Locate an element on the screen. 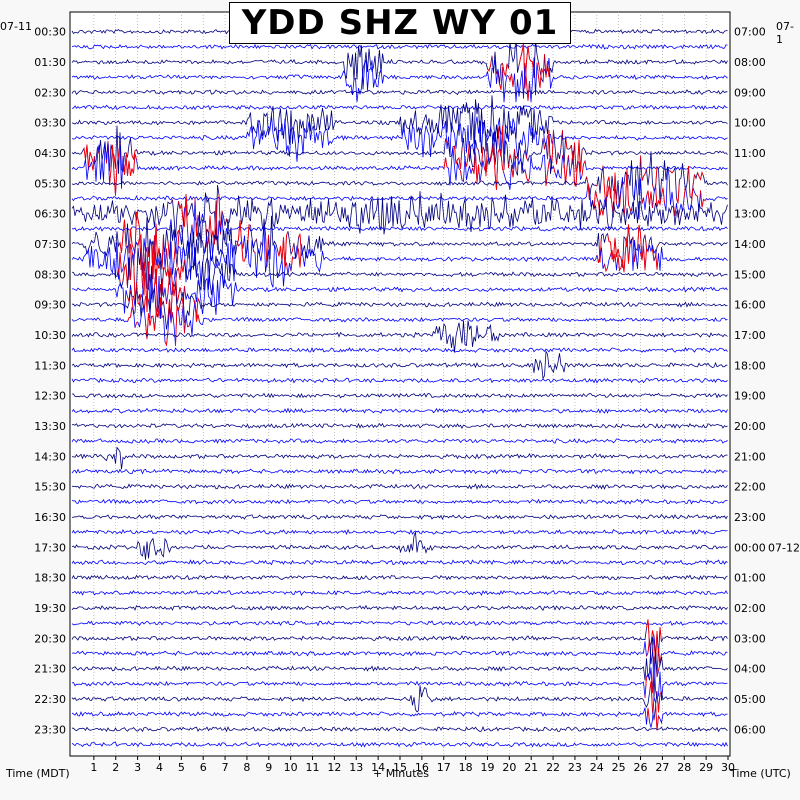  right-hour-label: 17:00 is located at coordinates (750, 335).